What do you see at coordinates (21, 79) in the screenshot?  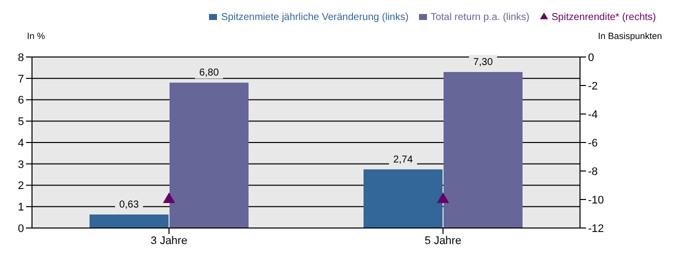 I see `y-tick-label: 7` at bounding box center [21, 79].